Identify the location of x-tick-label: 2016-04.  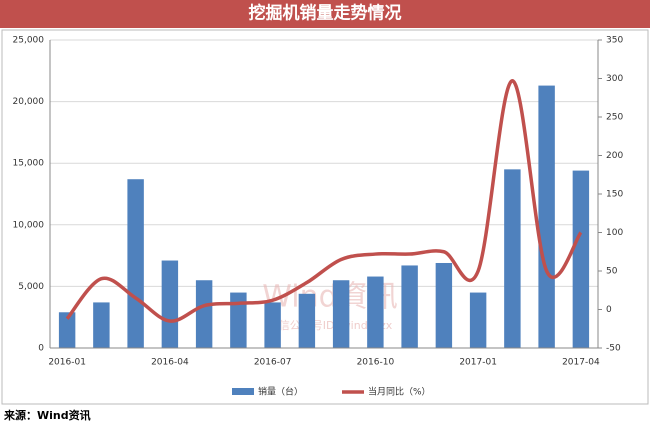
(170, 363).